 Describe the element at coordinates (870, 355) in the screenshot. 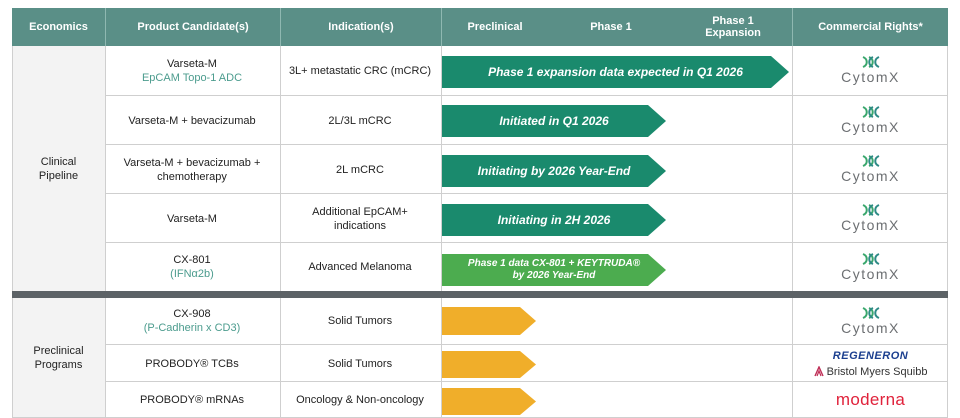

I see `regeneron-logo: REGENERON` at that location.